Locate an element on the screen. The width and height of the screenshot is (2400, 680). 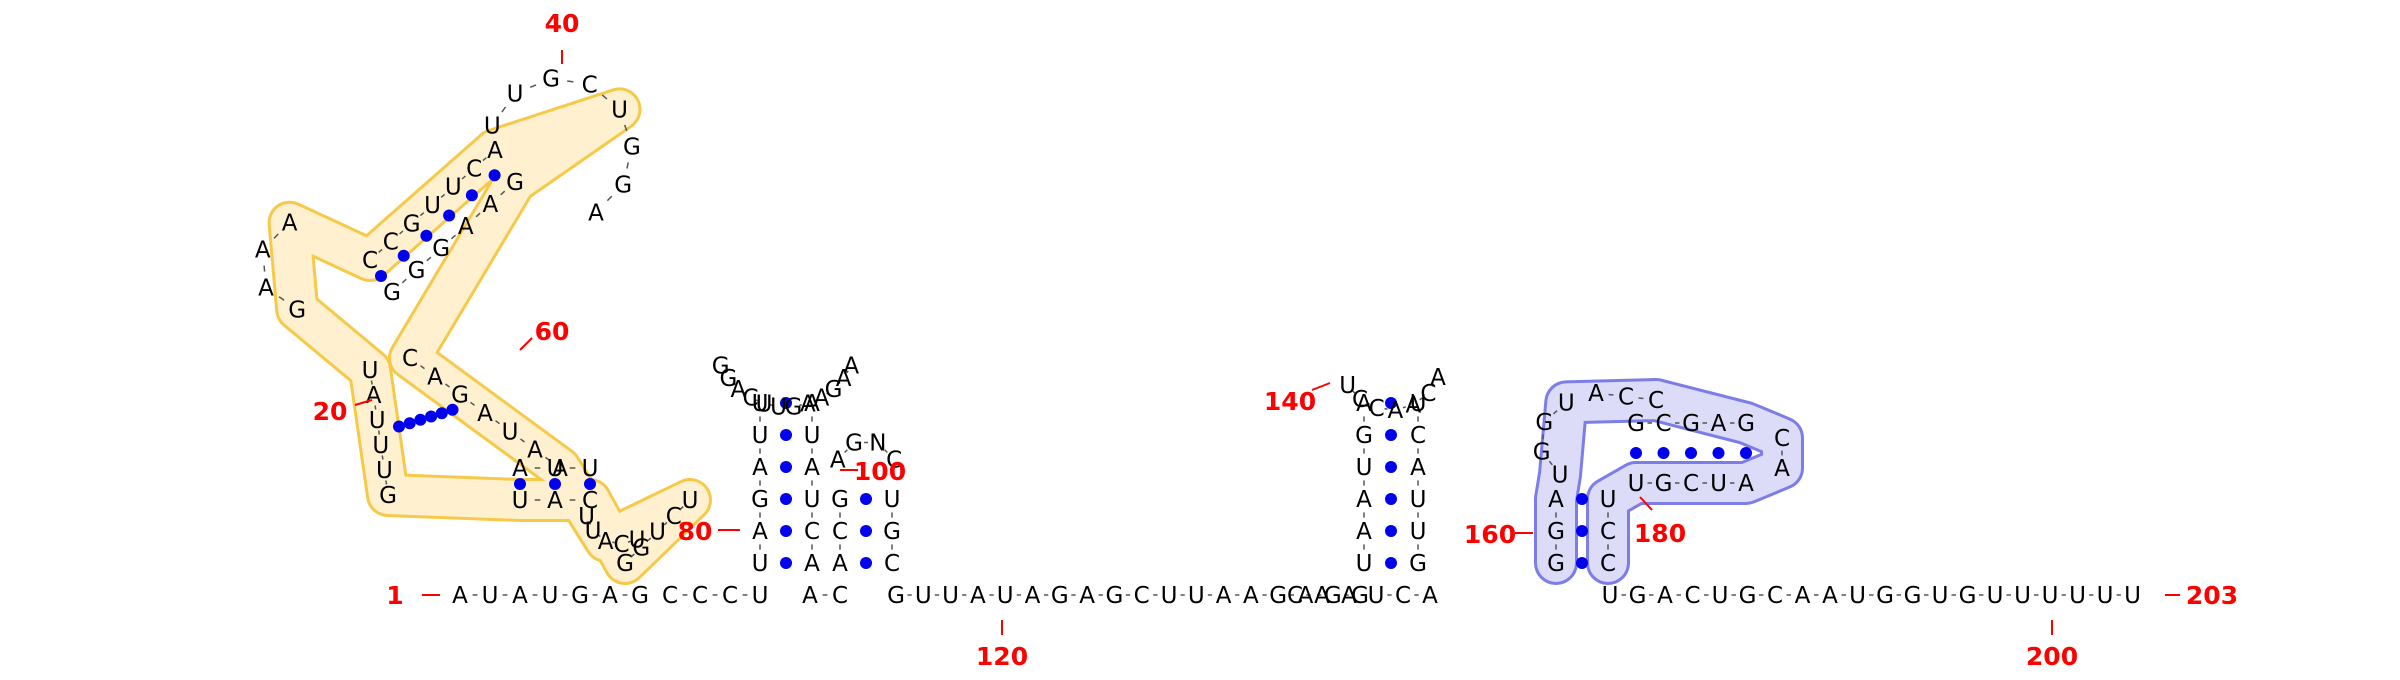
index-number: 140 is located at coordinates (1290, 401).